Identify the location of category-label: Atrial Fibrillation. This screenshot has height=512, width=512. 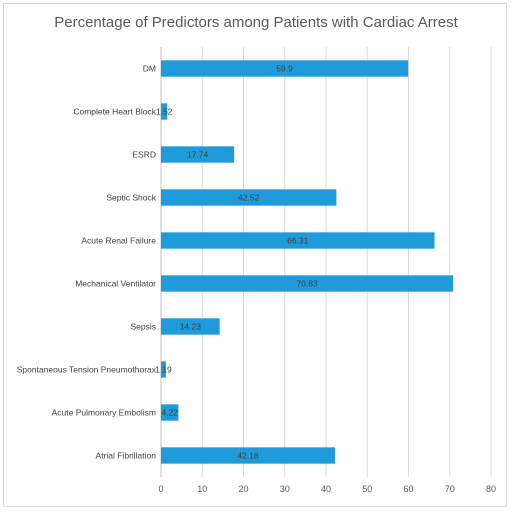
(126, 456).